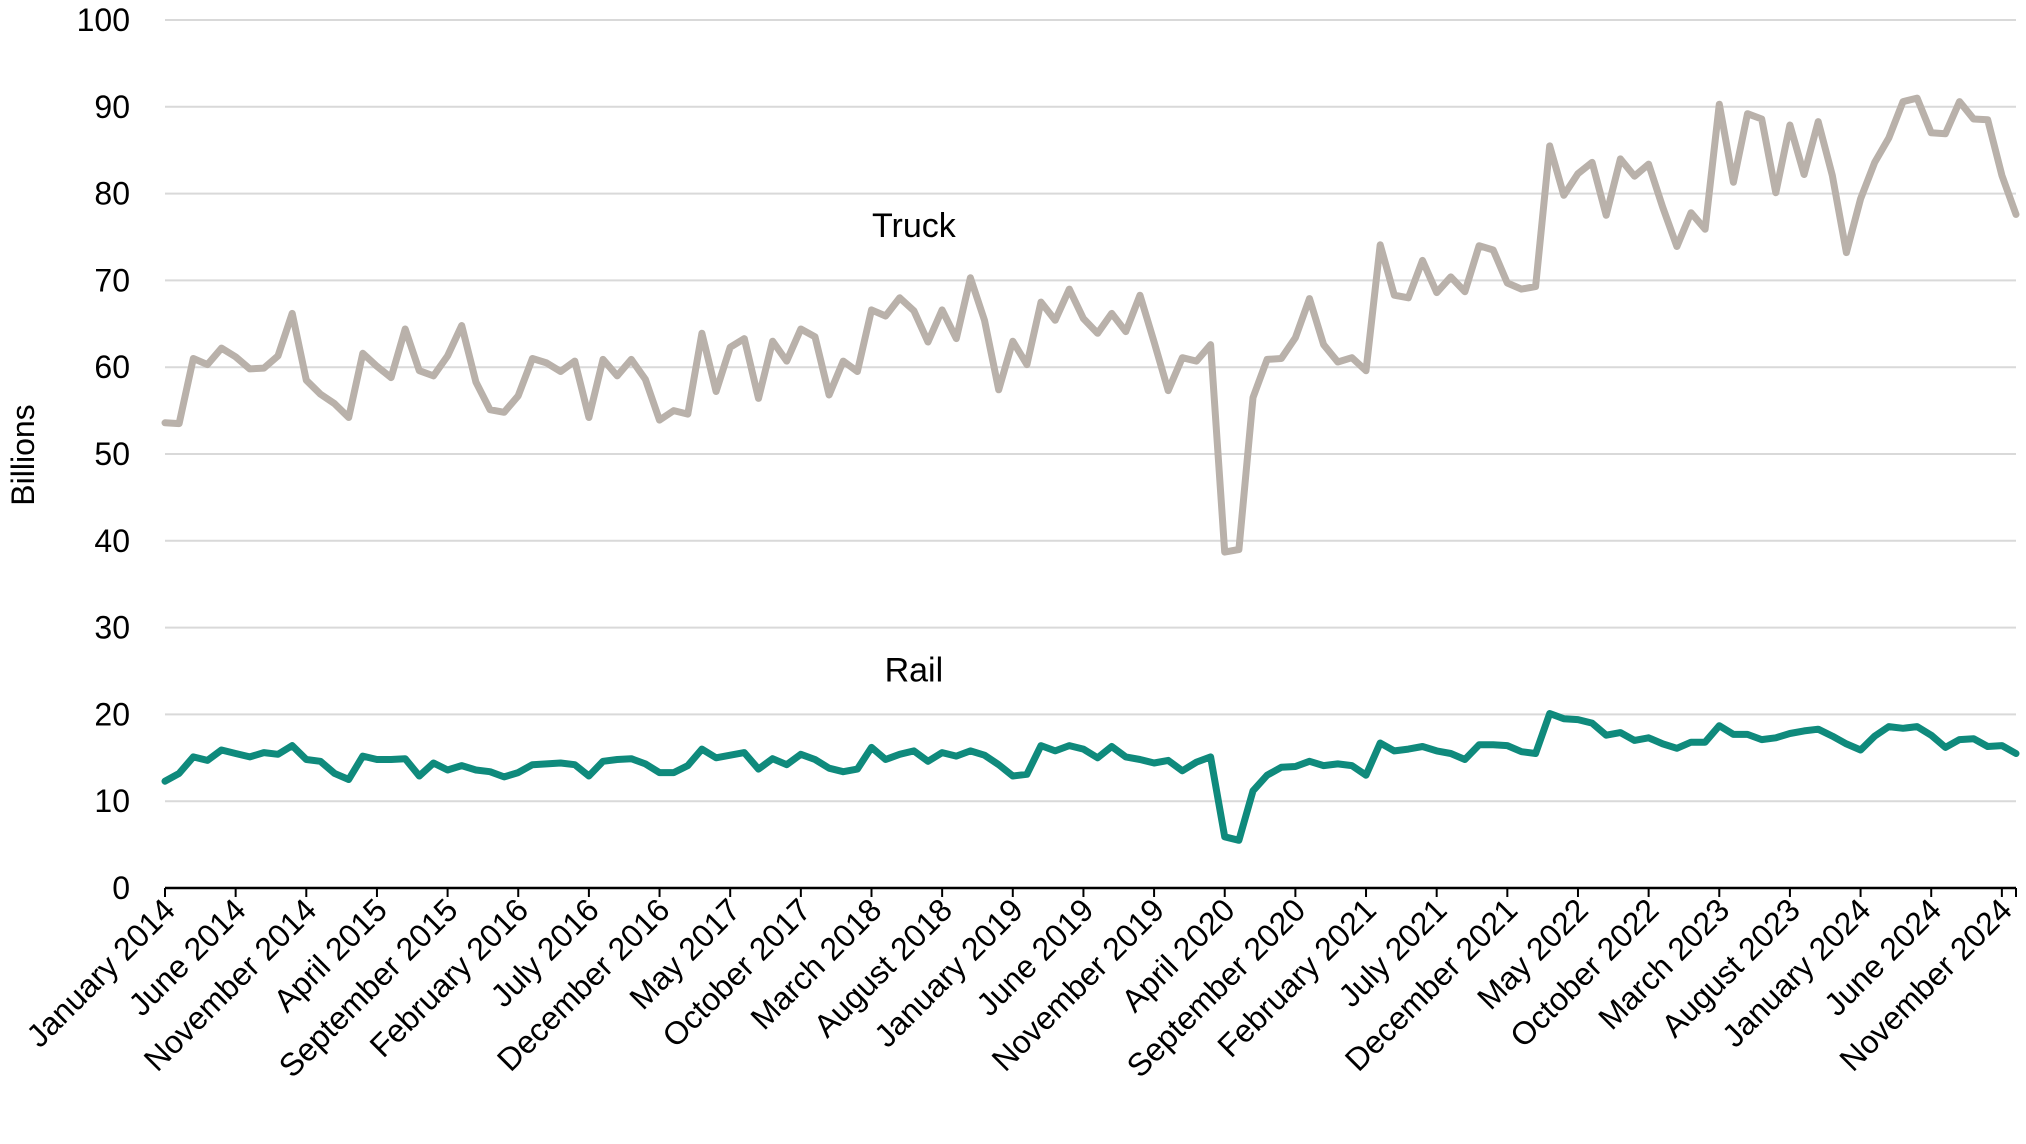 The image size is (2026, 1144). What do you see at coordinates (23, 454) in the screenshot?
I see `y-axis-title: Billions` at bounding box center [23, 454].